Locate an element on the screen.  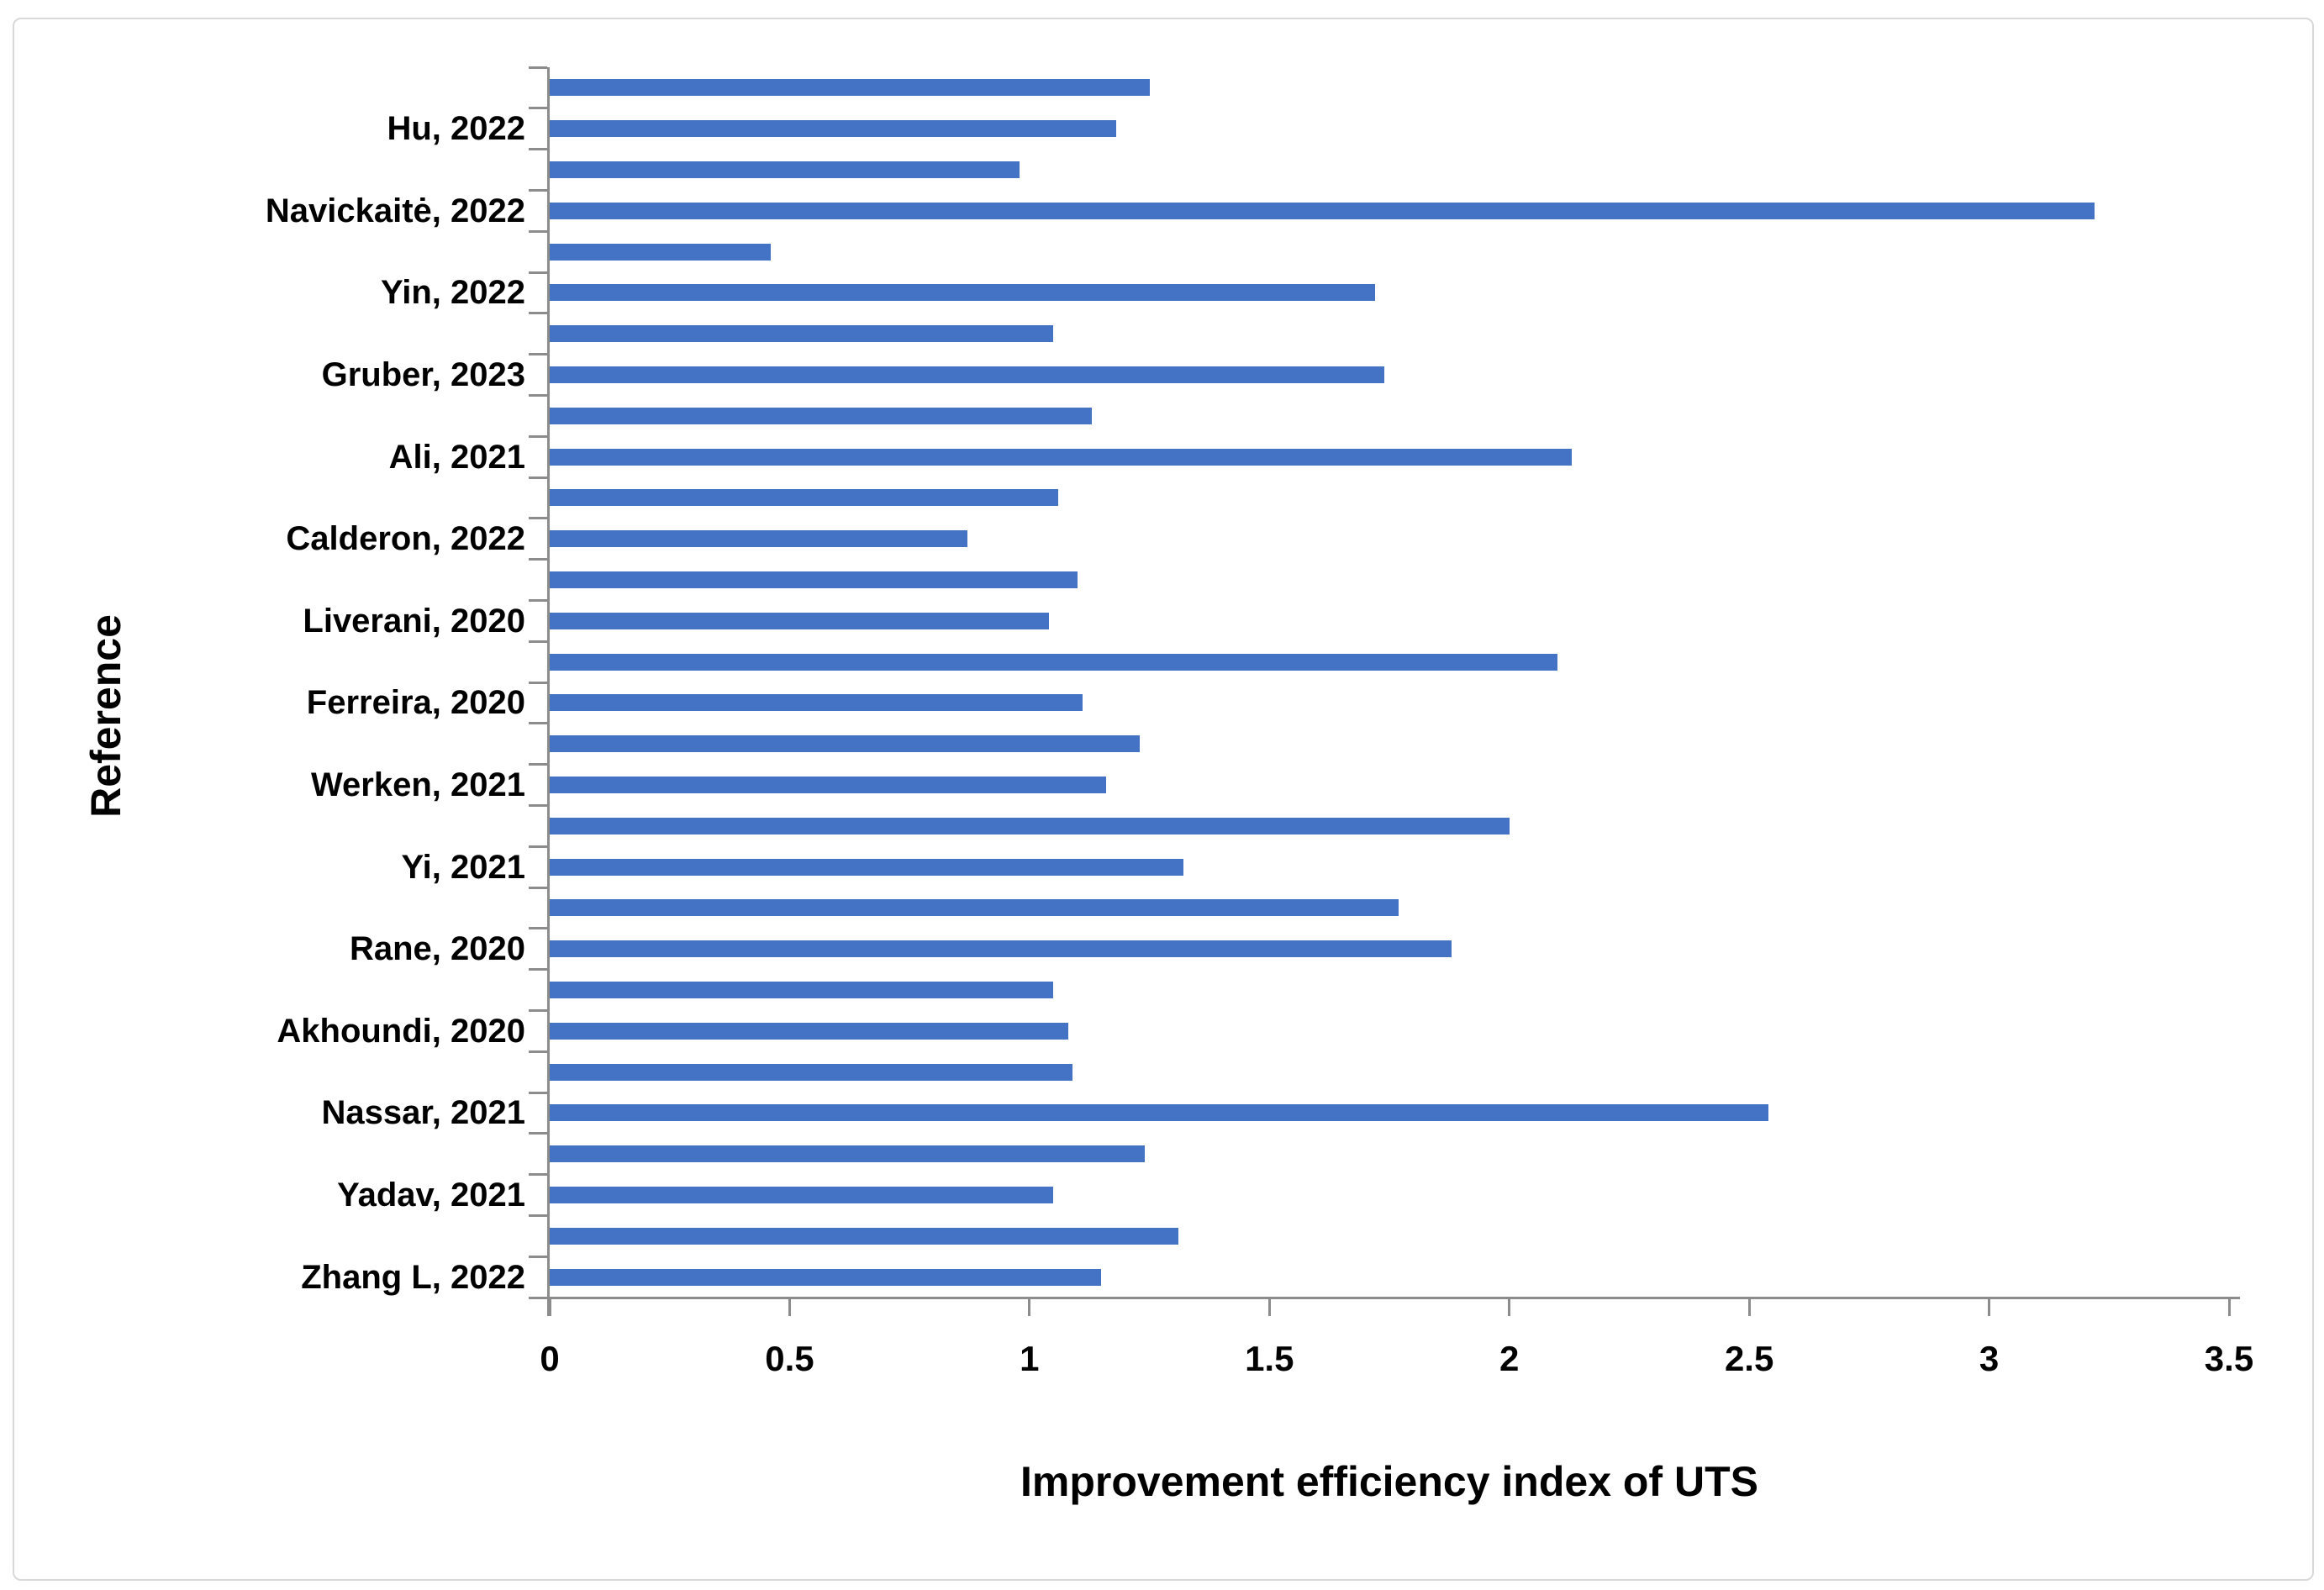
x-tick-label: 3 is located at coordinates (1989, 1358).